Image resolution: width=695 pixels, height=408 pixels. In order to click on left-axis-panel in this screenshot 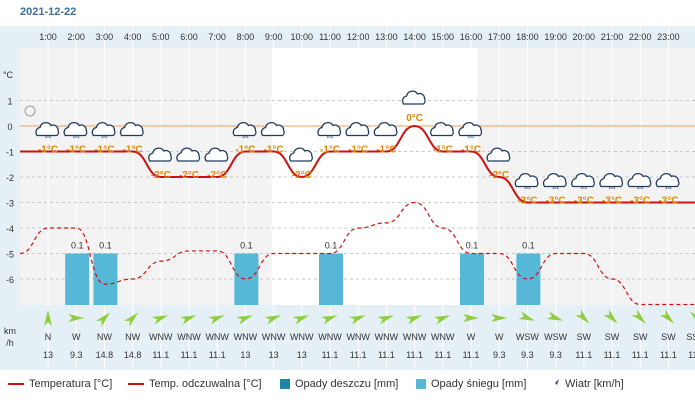, I will do `click(10, 198)`.